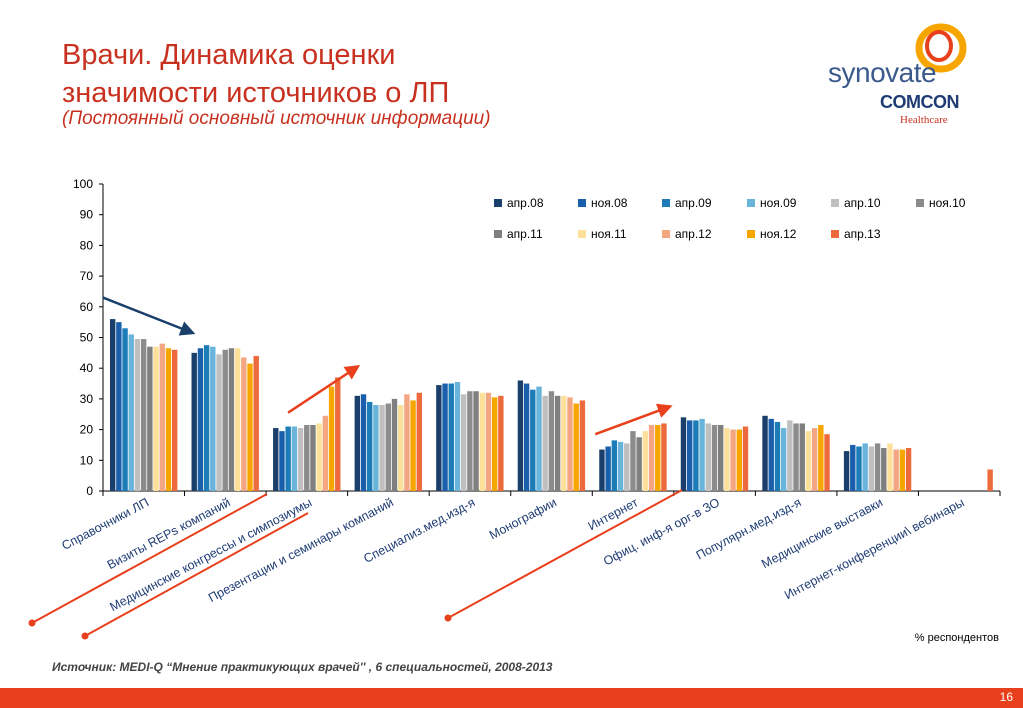 Image resolution: width=1023 pixels, height=708 pixels. Describe the element at coordinates (87, 430) in the screenshot. I see `y-tick-label: 20` at that location.